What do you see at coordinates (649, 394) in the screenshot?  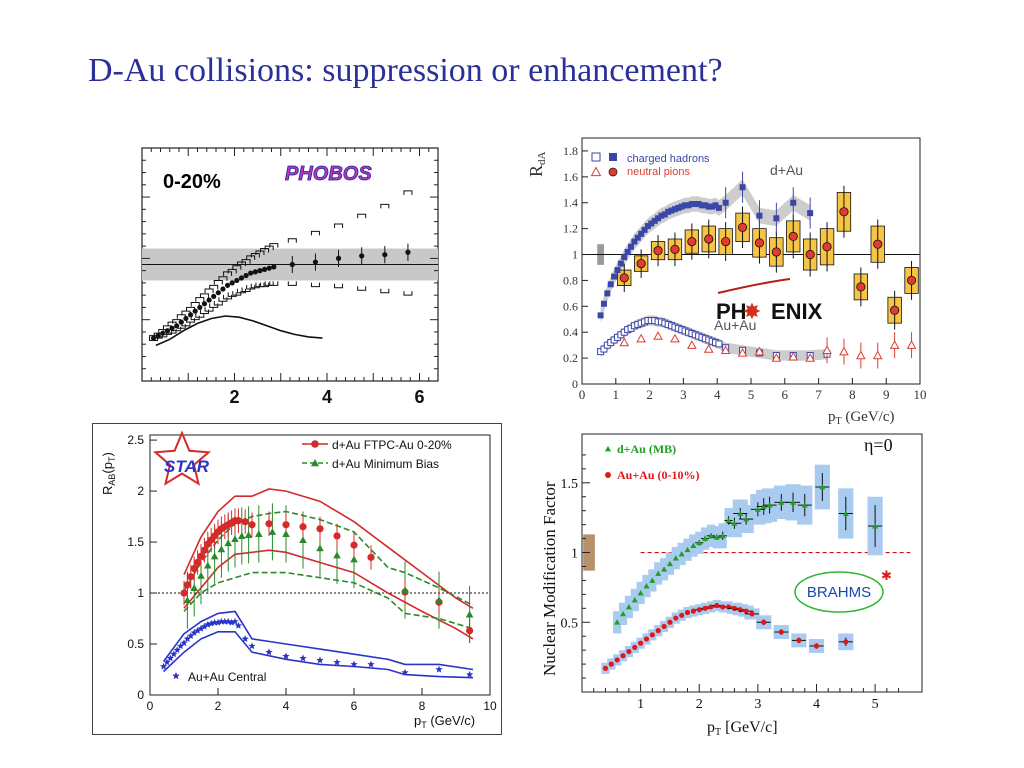 I see `phenix-x-tick-label: 2` at bounding box center [649, 394].